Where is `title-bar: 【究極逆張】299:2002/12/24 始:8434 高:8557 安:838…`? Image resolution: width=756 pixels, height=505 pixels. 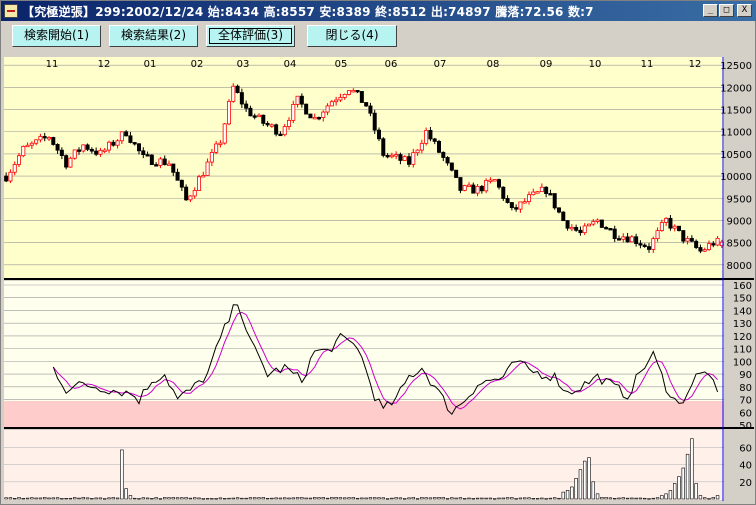
title-bar: 【究極逆張】299:2002/12/24 始:8434 高:8557 安:838… is located at coordinates (378, 11).